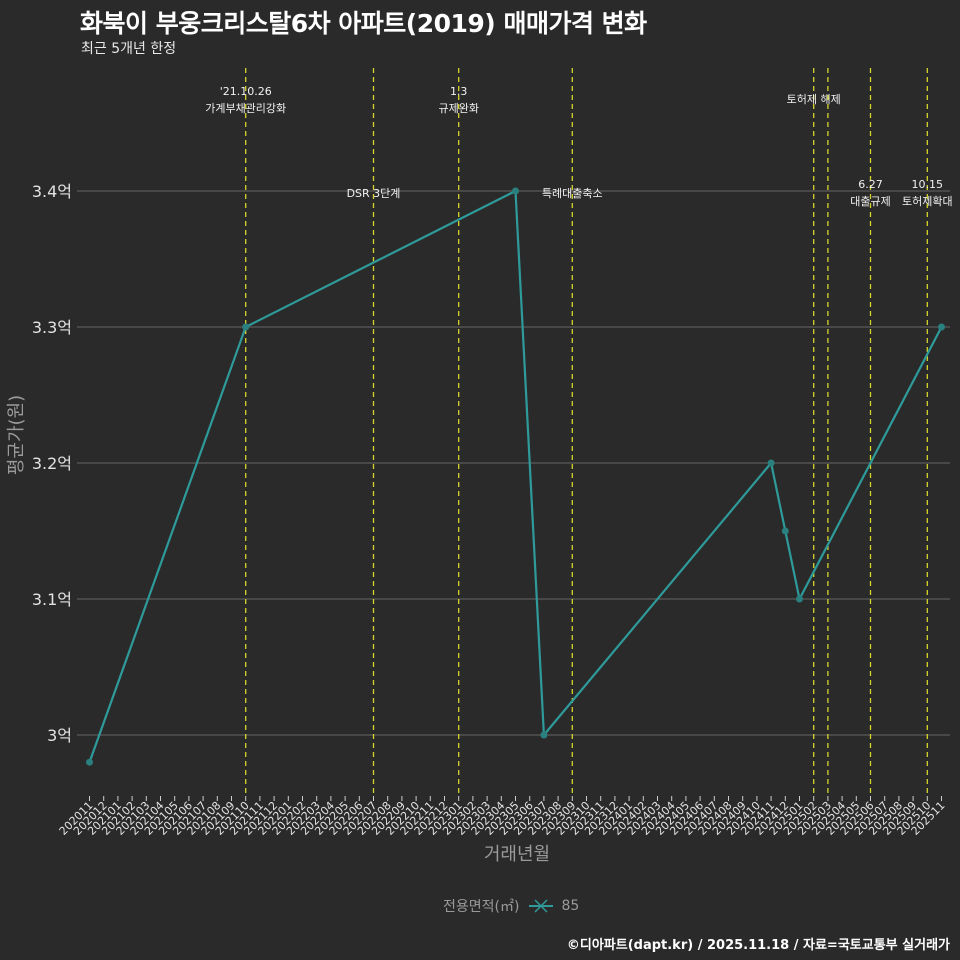  Describe the element at coordinates (52, 327) in the screenshot. I see `y-tick-label: 3.3억` at that location.